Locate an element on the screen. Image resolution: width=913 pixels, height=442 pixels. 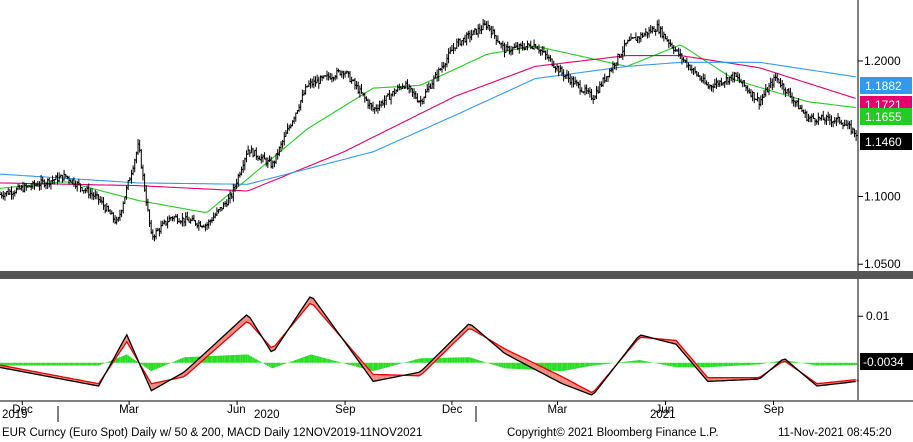
x-month-label: Sep is located at coordinates (773, 410).